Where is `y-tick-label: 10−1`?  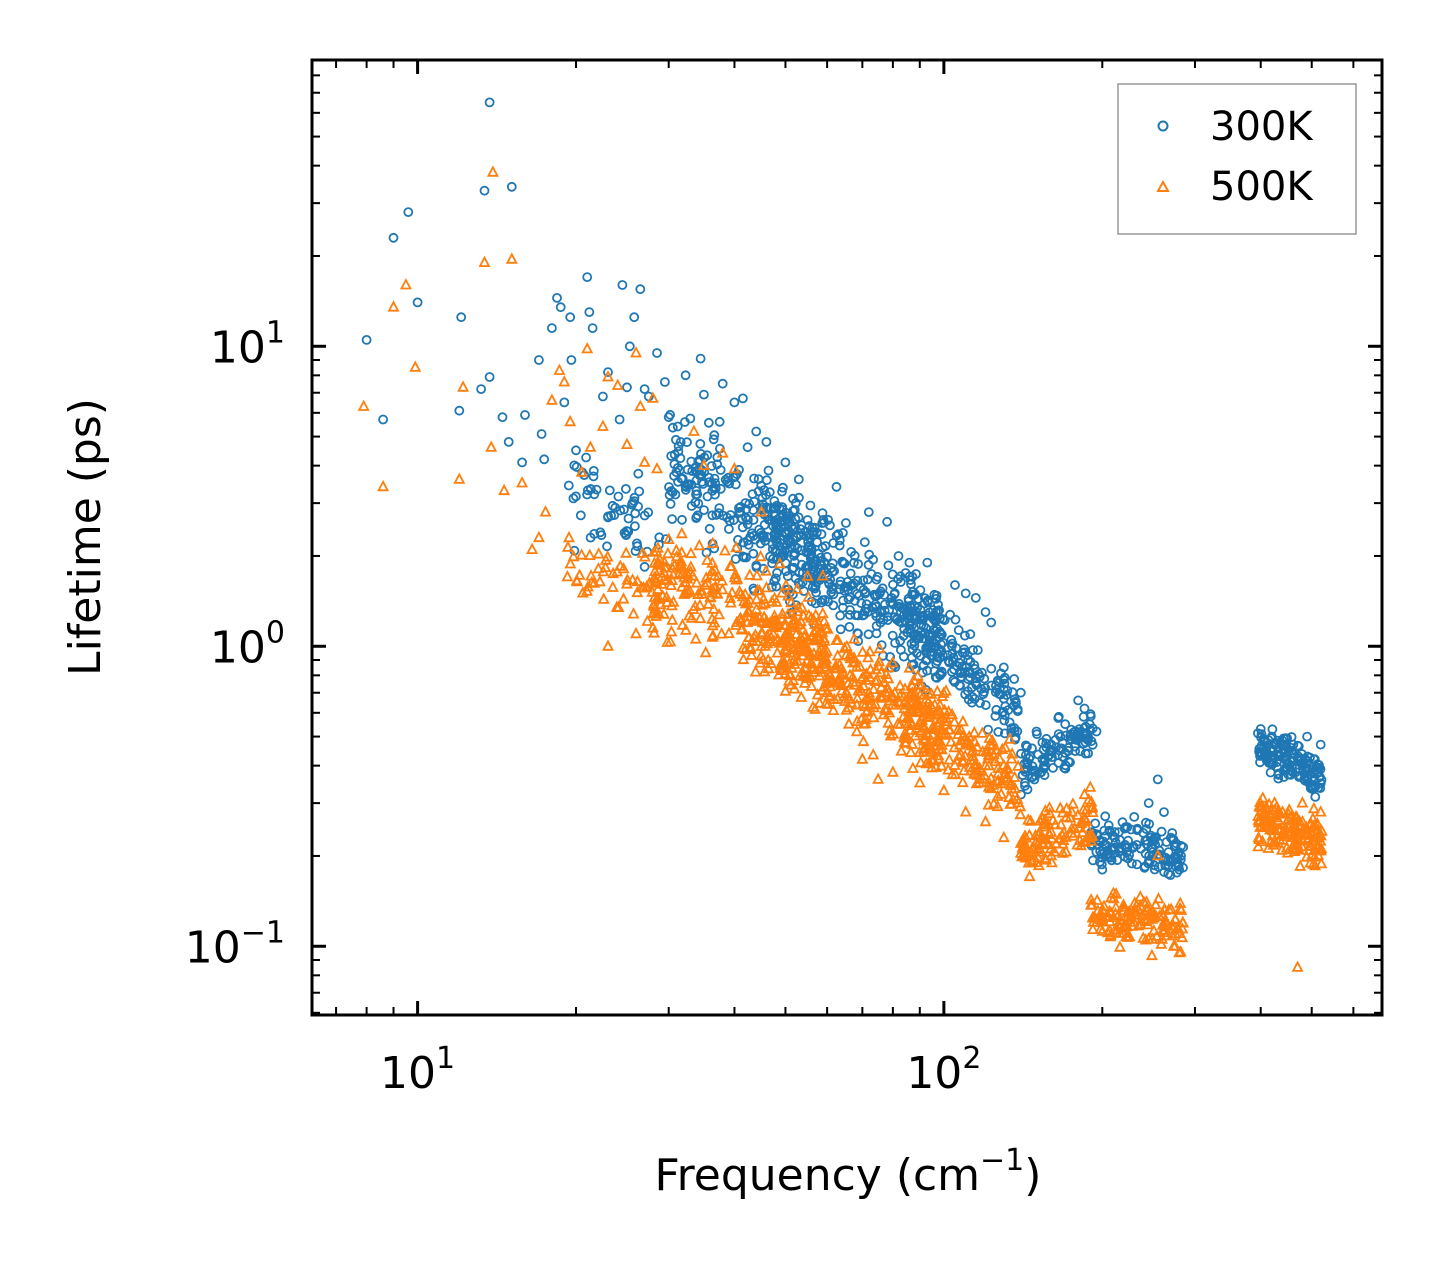
y-tick-label: 10−1 is located at coordinates (235, 944).